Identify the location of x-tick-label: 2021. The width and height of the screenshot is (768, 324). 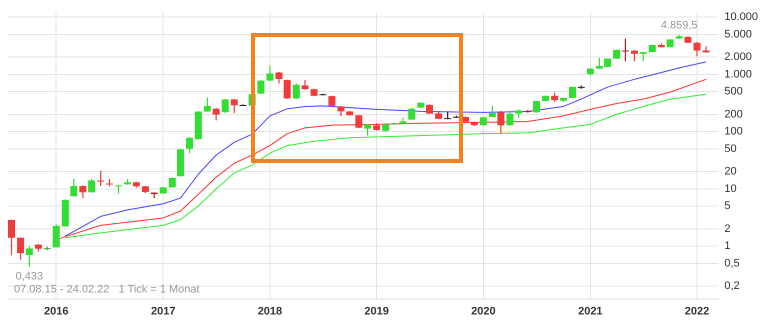
(590, 311).